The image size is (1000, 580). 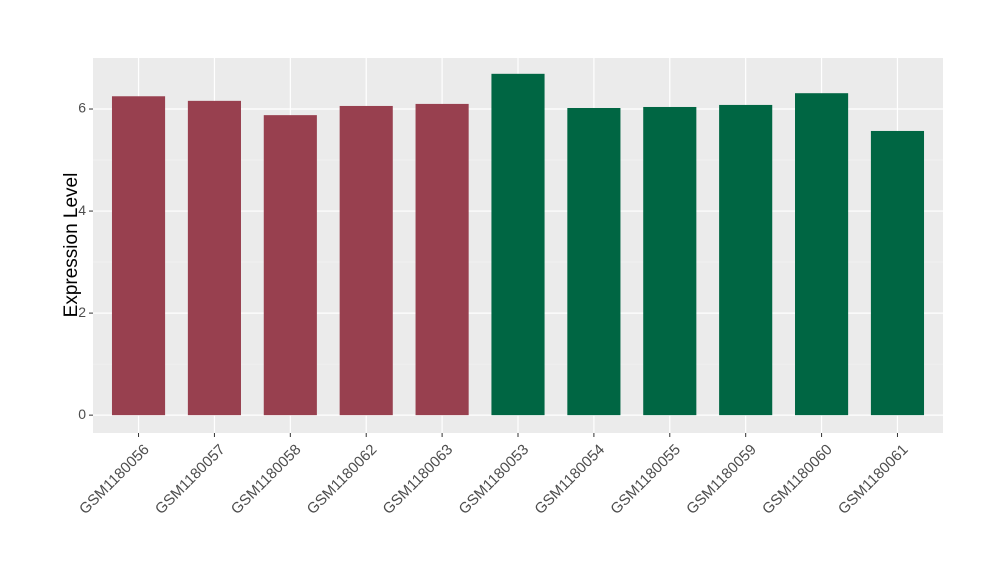 What do you see at coordinates (797, 479) in the screenshot?
I see `x-tick-label: GSM1180060` at bounding box center [797, 479].